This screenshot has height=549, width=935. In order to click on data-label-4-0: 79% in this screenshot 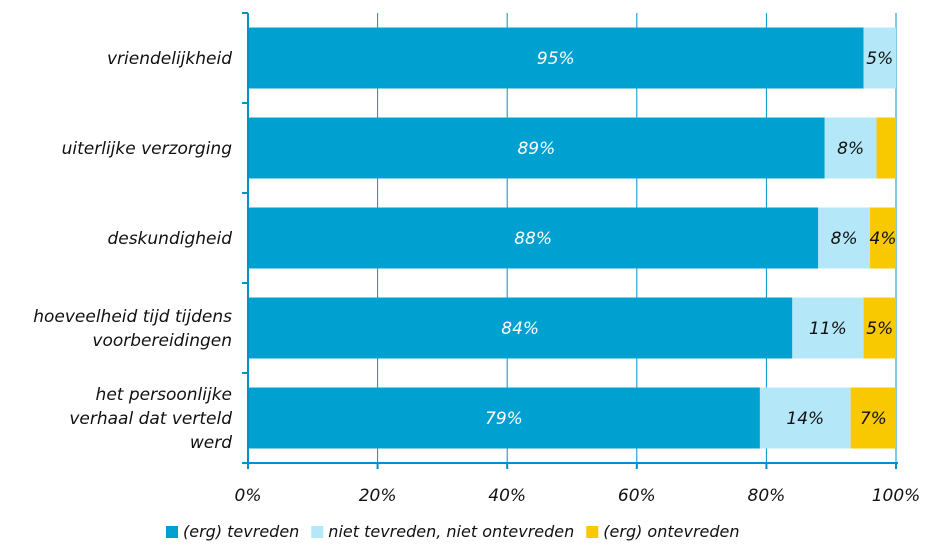, I will do `click(504, 419)`.